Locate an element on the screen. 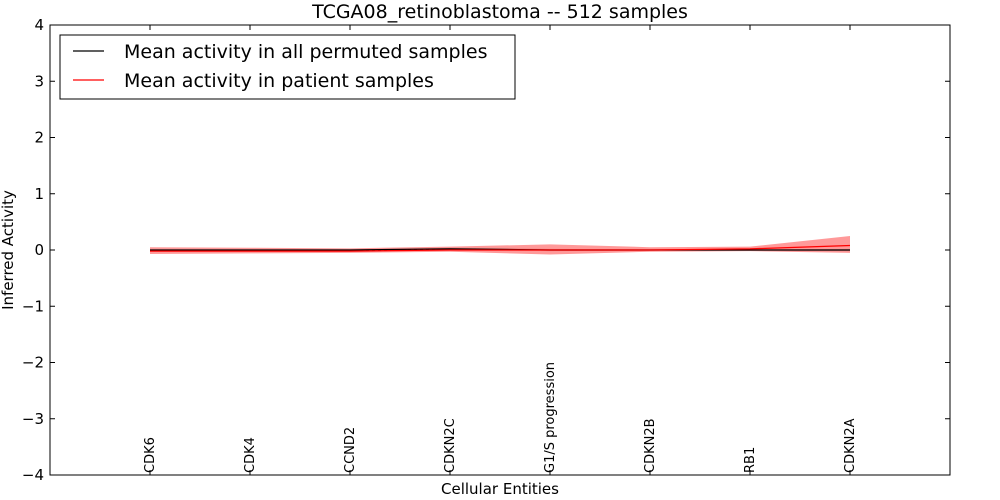 The image size is (1000, 500). y-tick-label: 4 is located at coordinates (39, 25).